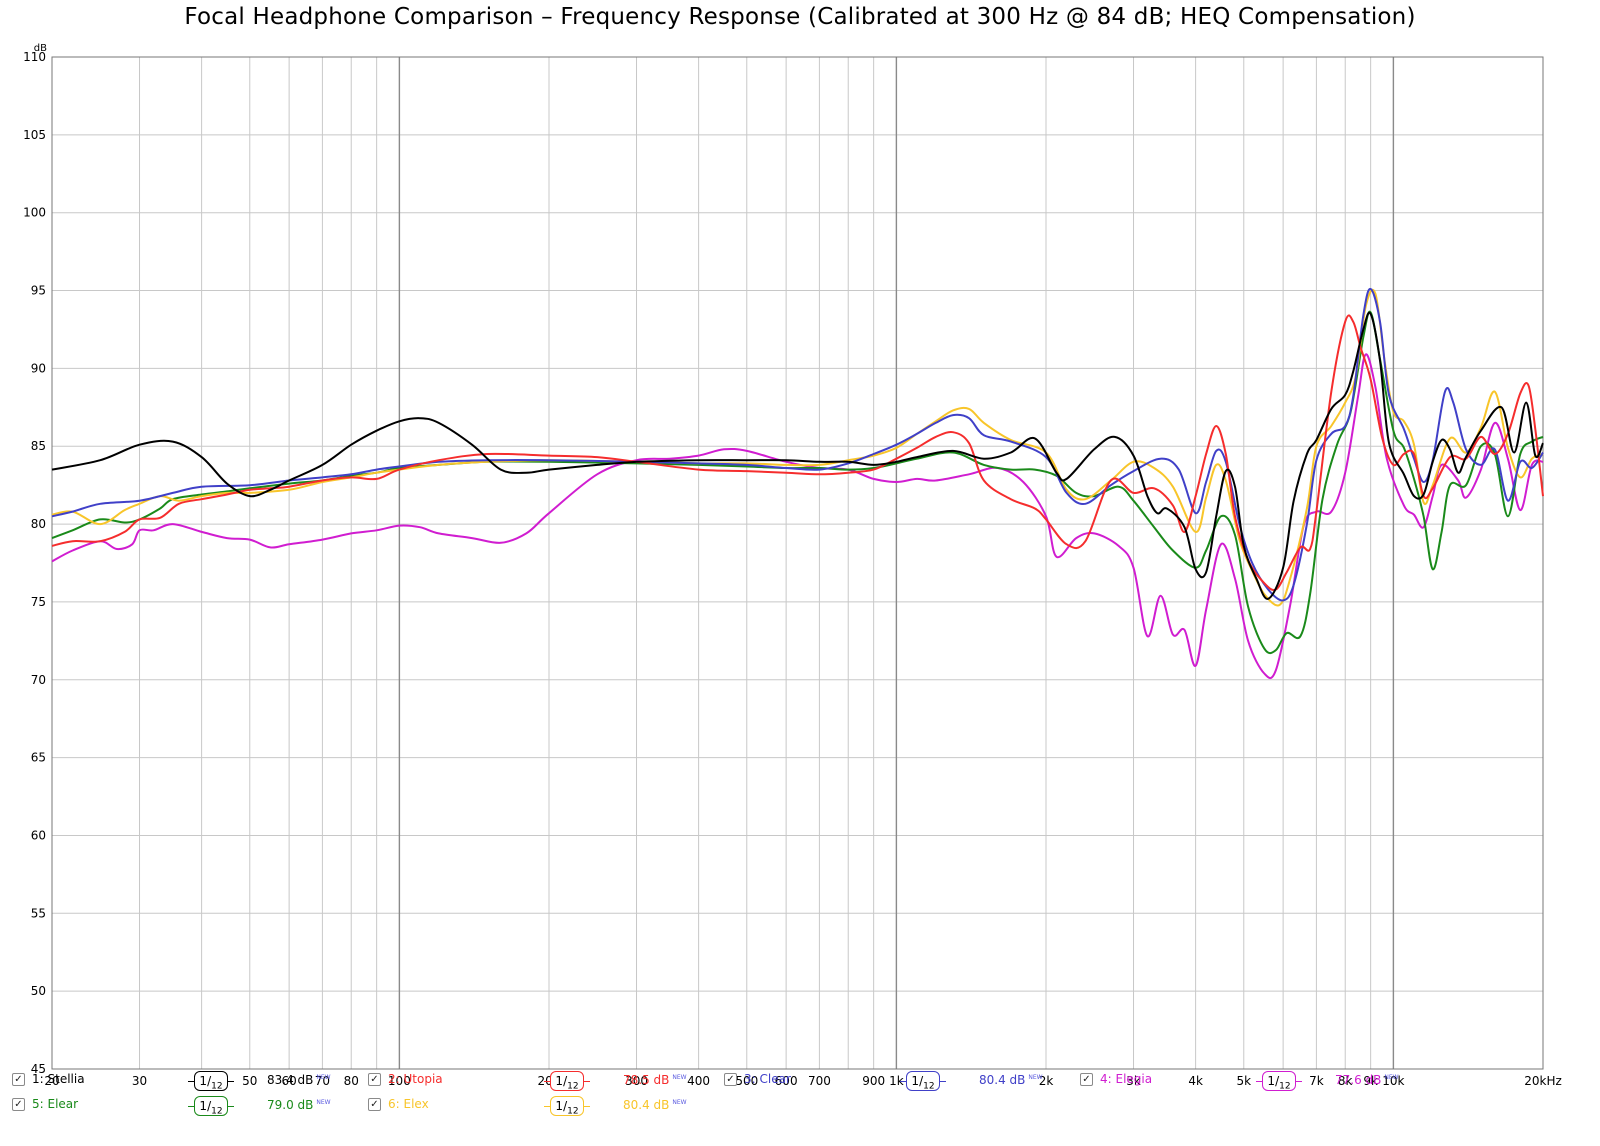 This screenshot has height=1146, width=1600. I want to click on y-axis-label: dB, so click(40, 48).